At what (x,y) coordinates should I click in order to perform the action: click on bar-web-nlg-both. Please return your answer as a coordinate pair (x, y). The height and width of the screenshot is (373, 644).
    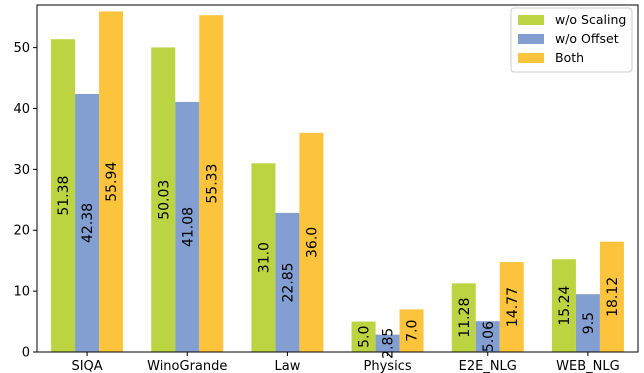
    Looking at the image, I should click on (611, 296).